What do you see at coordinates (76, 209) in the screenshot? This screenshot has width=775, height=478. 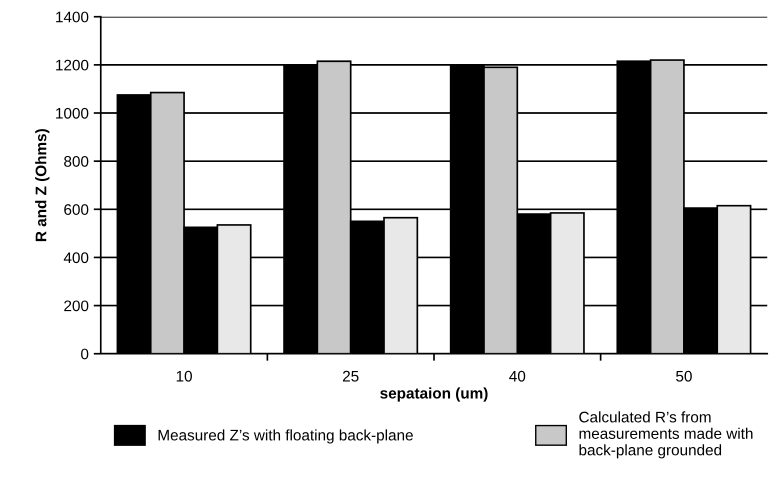 I see `y-tick-label: 600` at bounding box center [76, 209].